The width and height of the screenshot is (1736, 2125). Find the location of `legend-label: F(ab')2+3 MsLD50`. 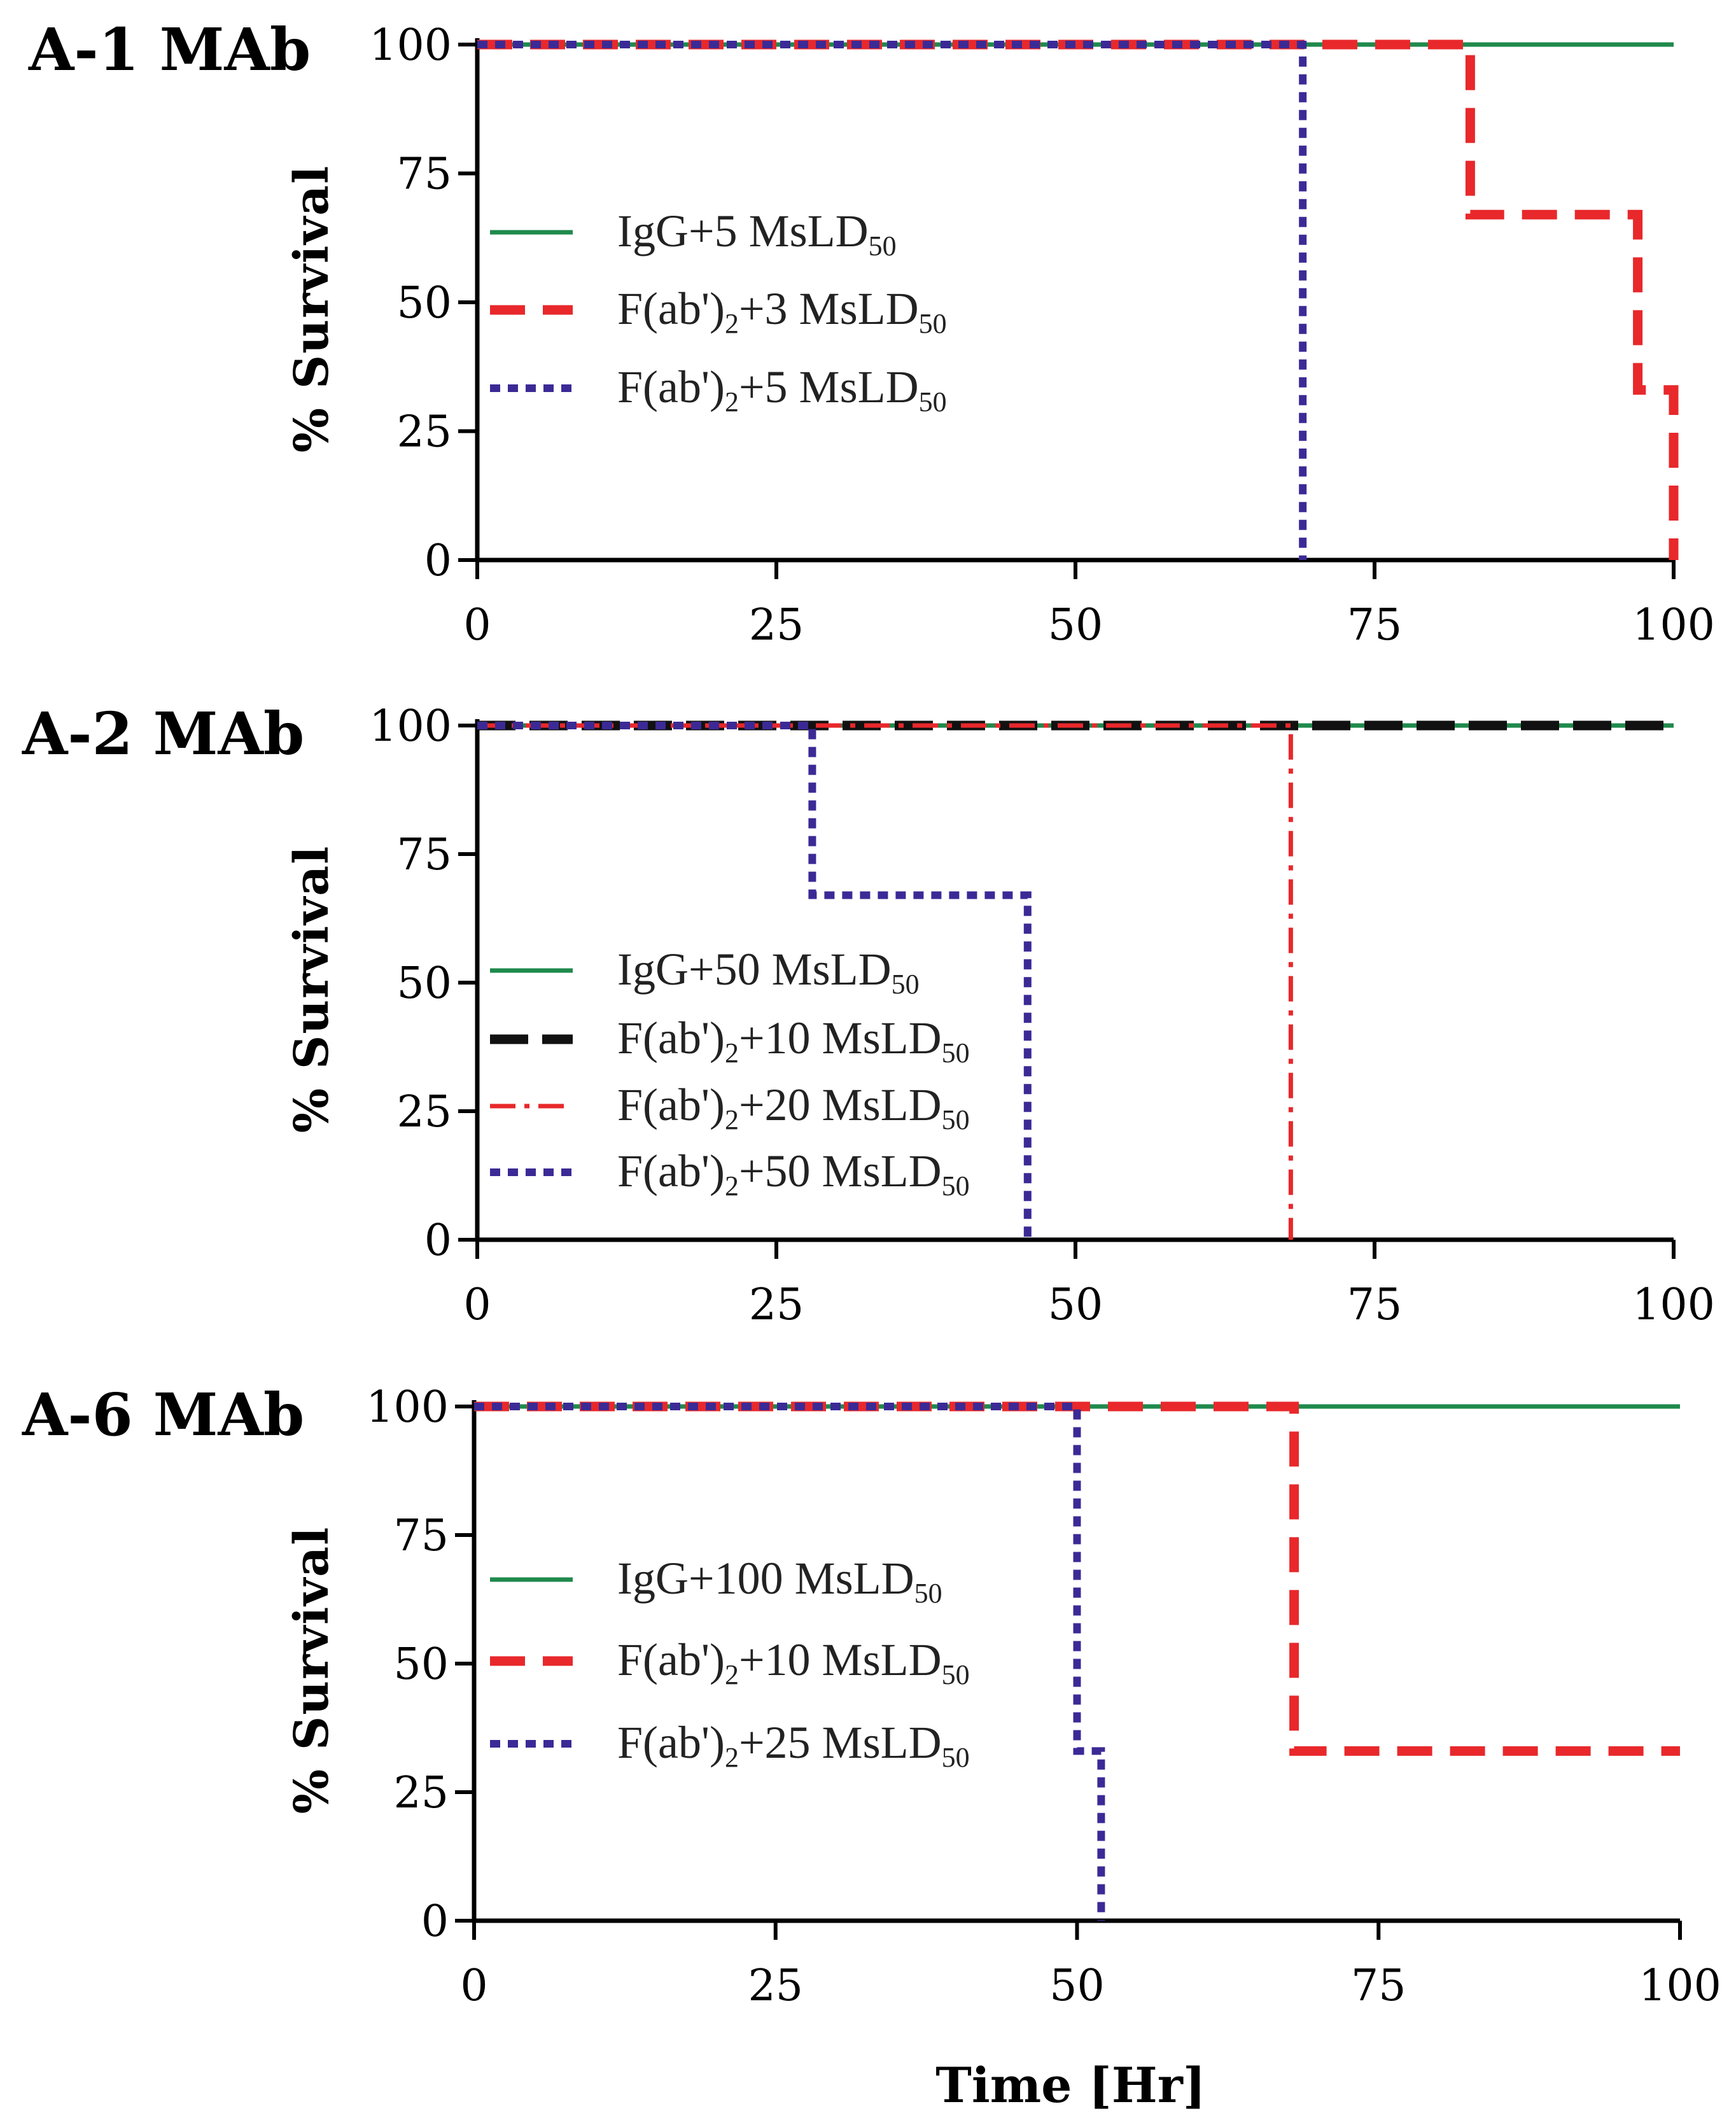

legend-label: F(ab')2+3 MsLD50 is located at coordinates (782, 311).